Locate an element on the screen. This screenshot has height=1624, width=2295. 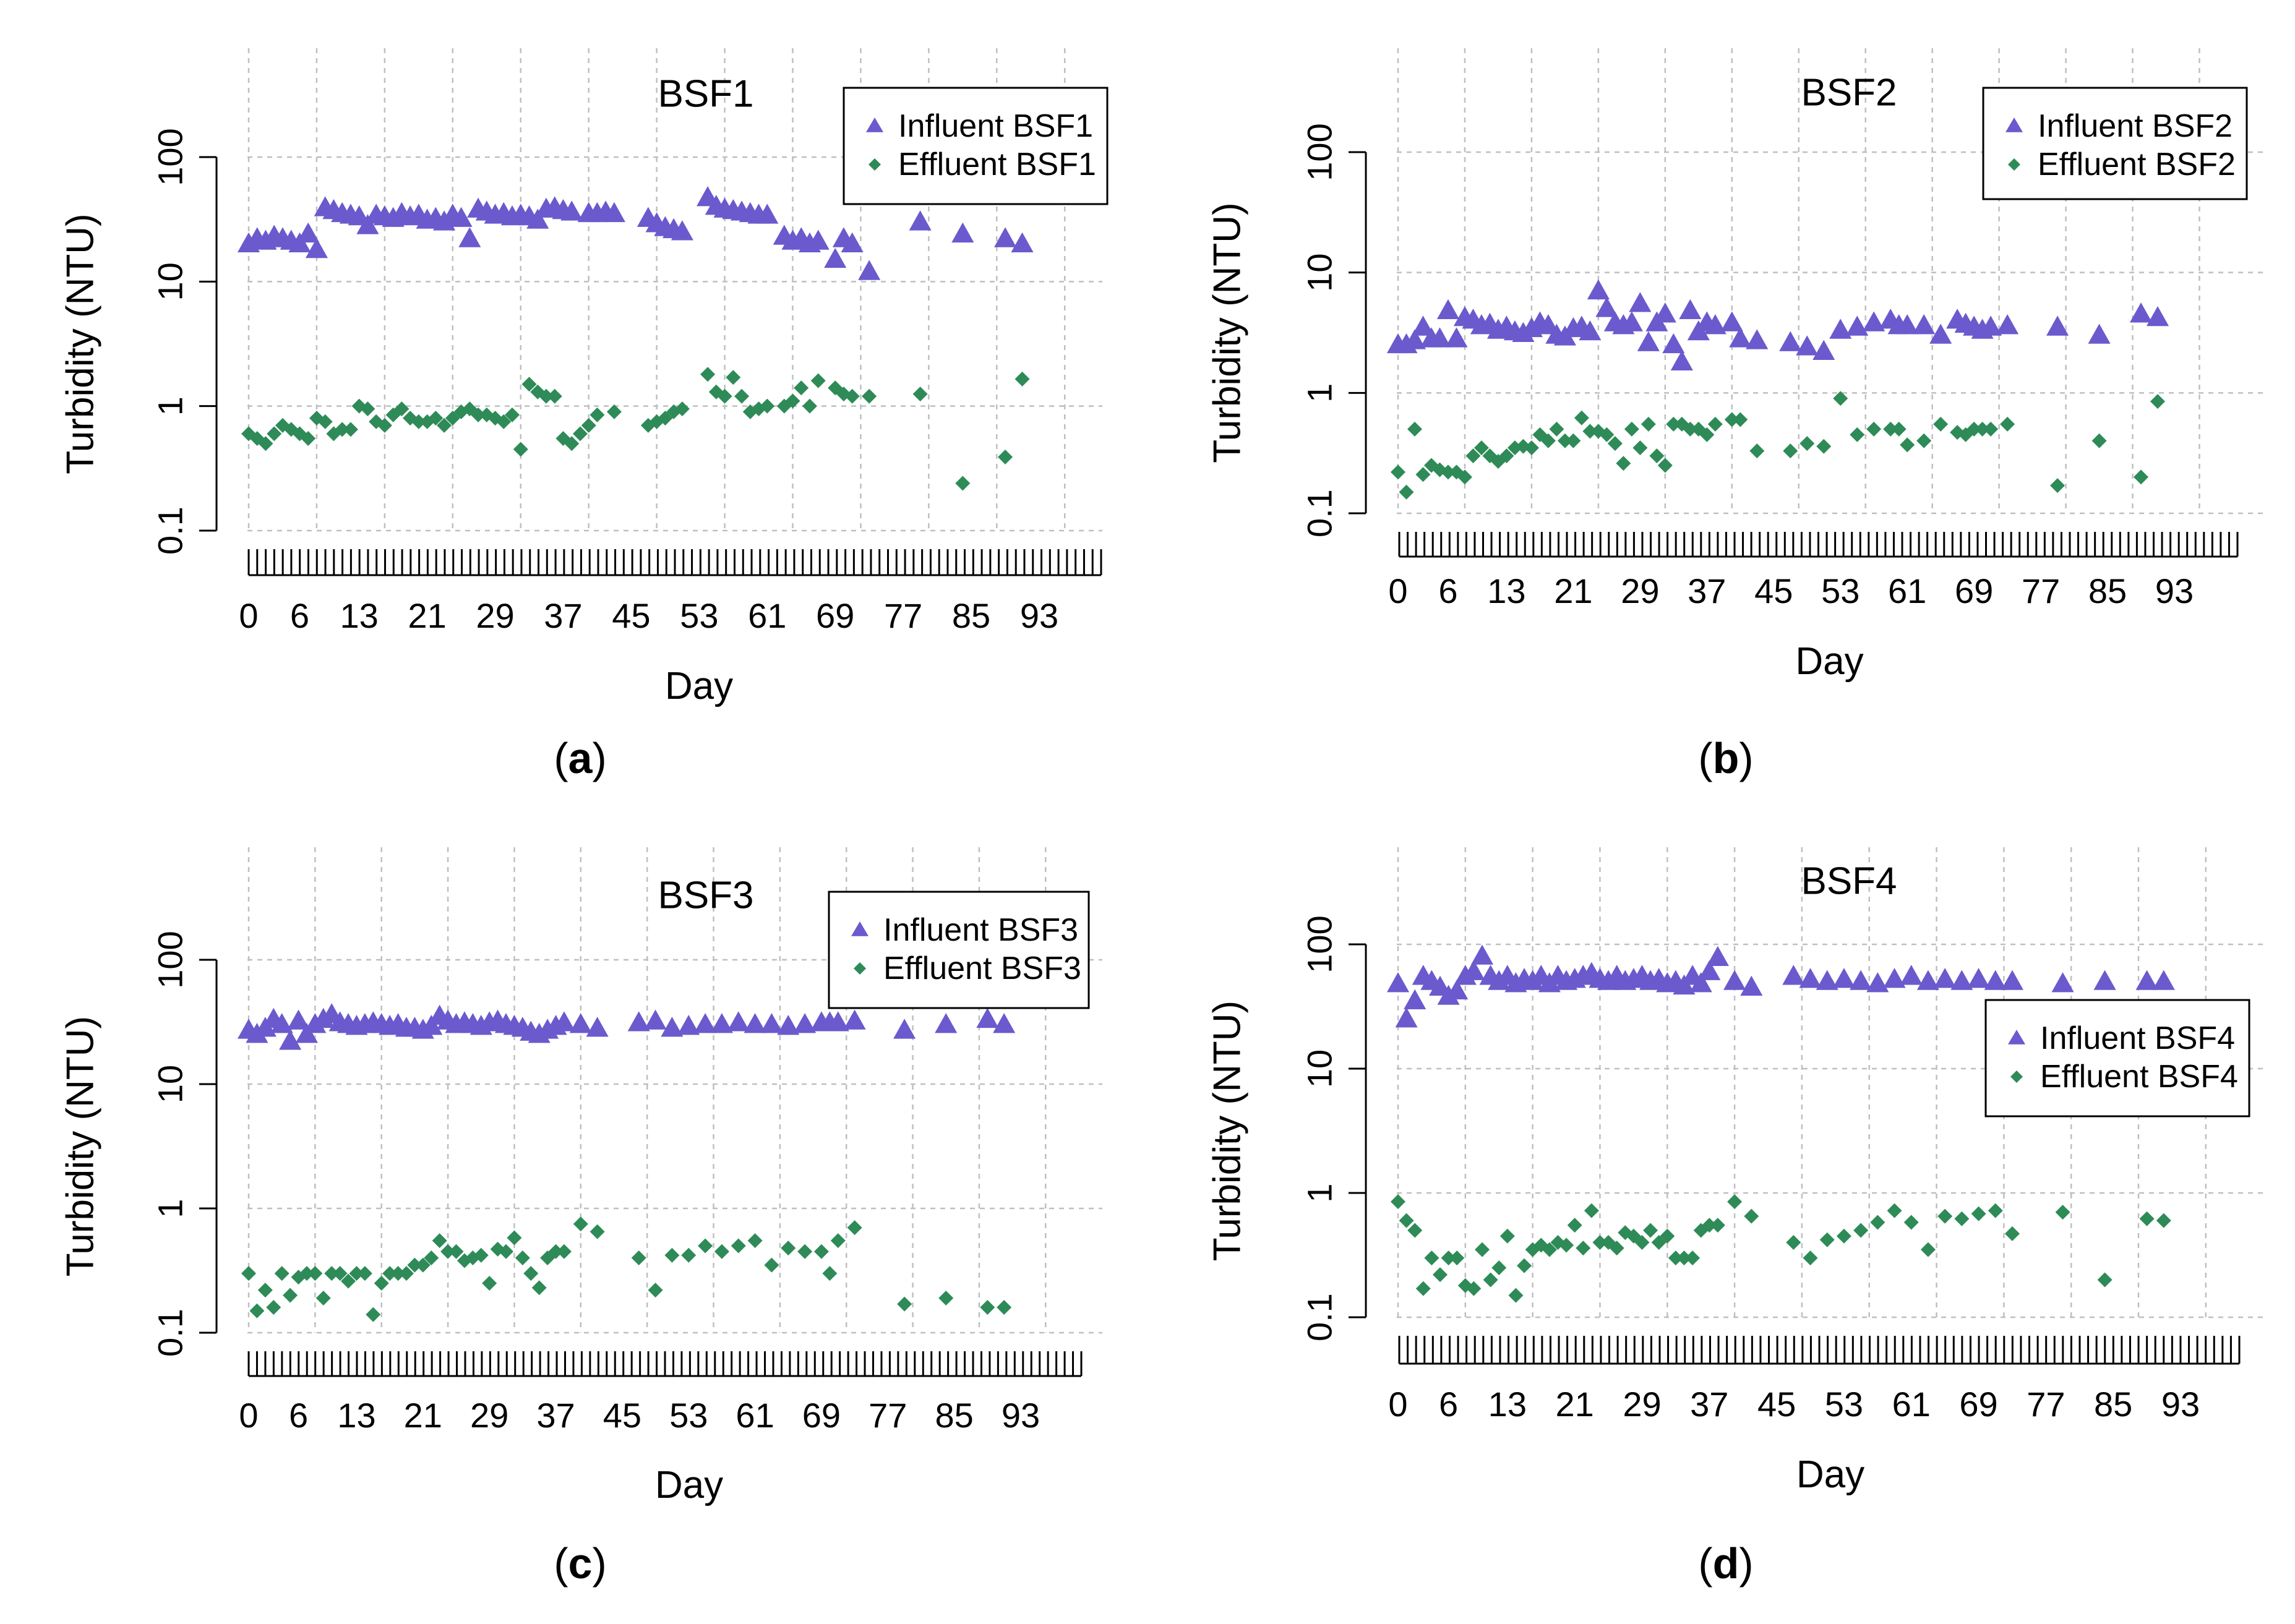
y-tick-label: 10 is located at coordinates (1319, 1068).